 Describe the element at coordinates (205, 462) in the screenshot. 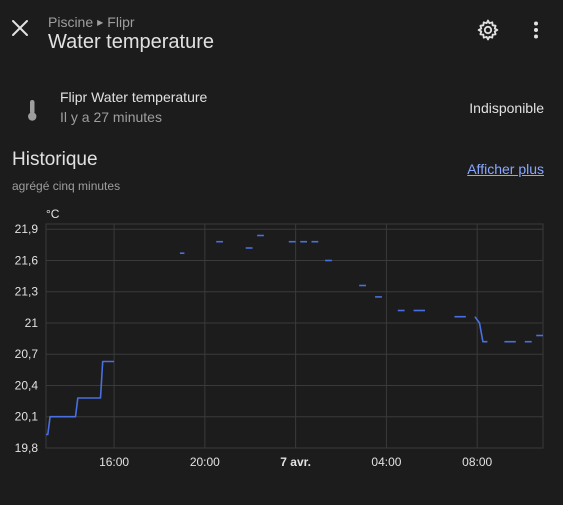

I see `x-tick-label: 20:00` at that location.